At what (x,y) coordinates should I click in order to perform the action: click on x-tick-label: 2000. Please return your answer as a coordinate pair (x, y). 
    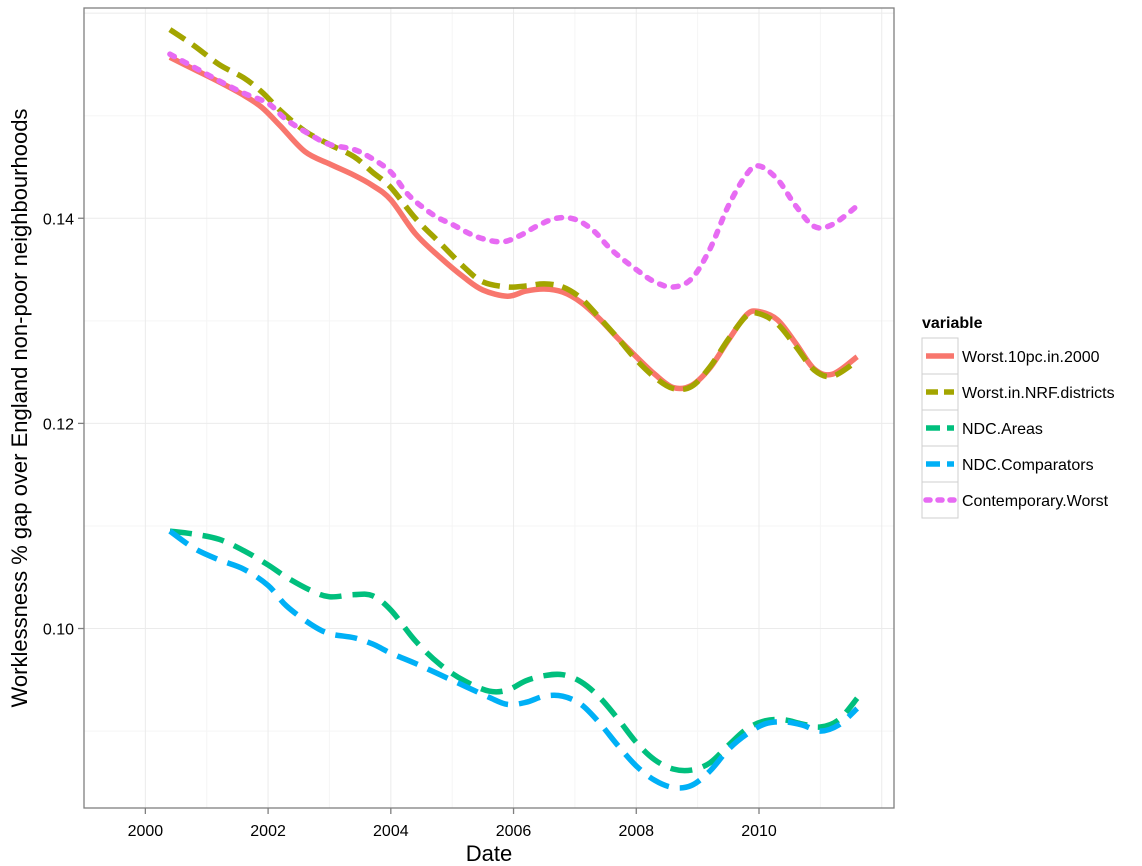
    Looking at the image, I should click on (146, 831).